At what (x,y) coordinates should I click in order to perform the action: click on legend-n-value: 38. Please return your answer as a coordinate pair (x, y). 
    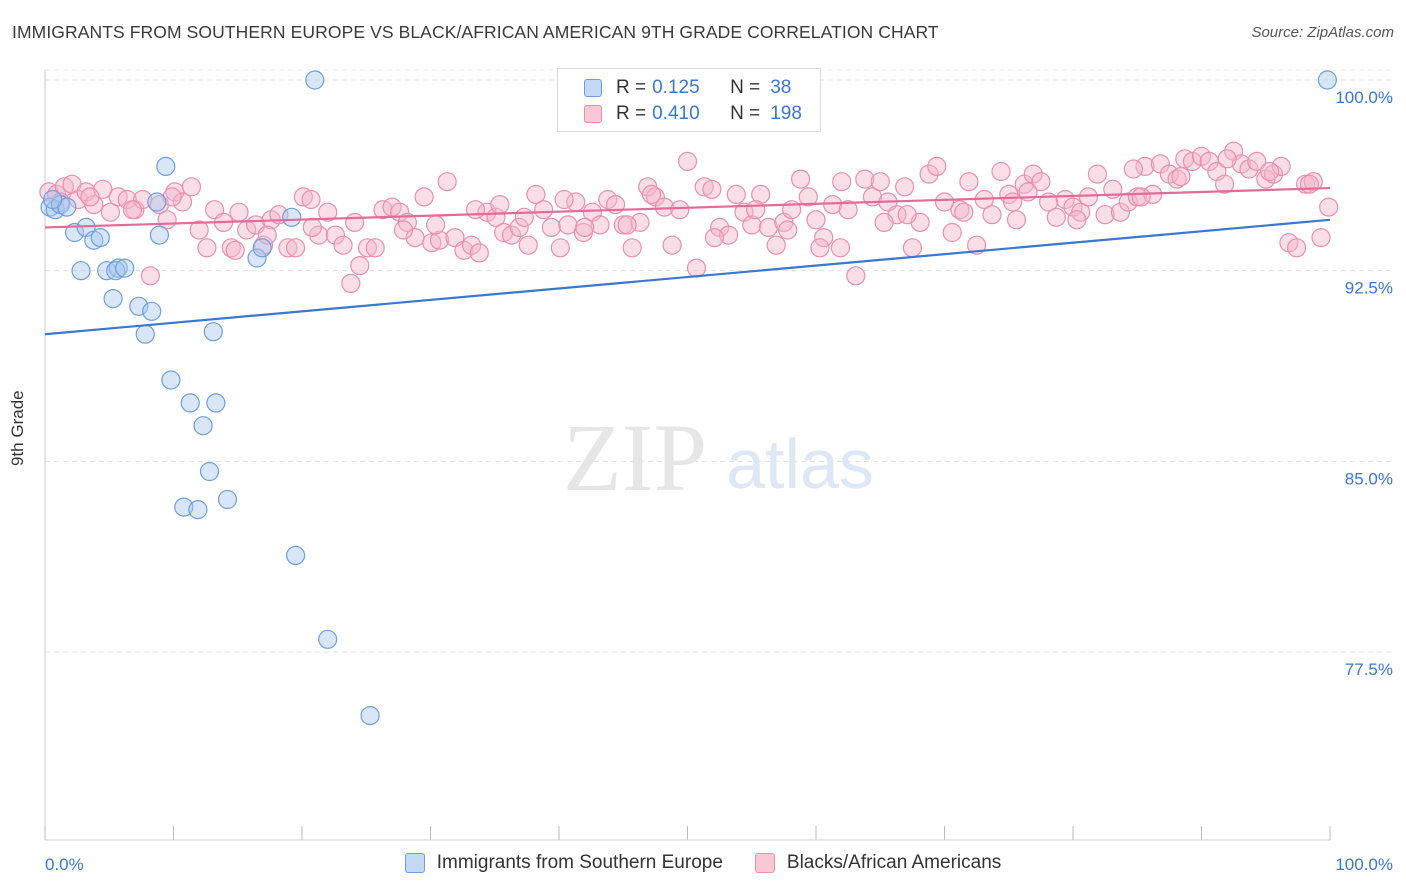
    Looking at the image, I should click on (781, 87).